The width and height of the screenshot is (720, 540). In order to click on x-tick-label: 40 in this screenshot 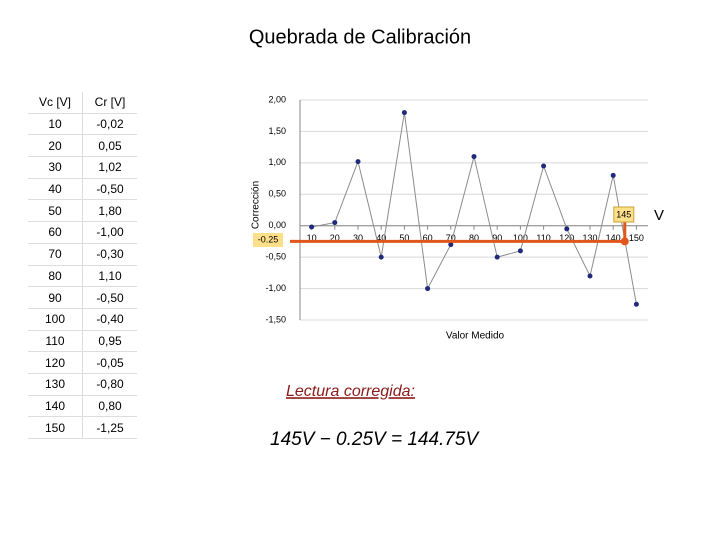, I will do `click(381, 238)`.